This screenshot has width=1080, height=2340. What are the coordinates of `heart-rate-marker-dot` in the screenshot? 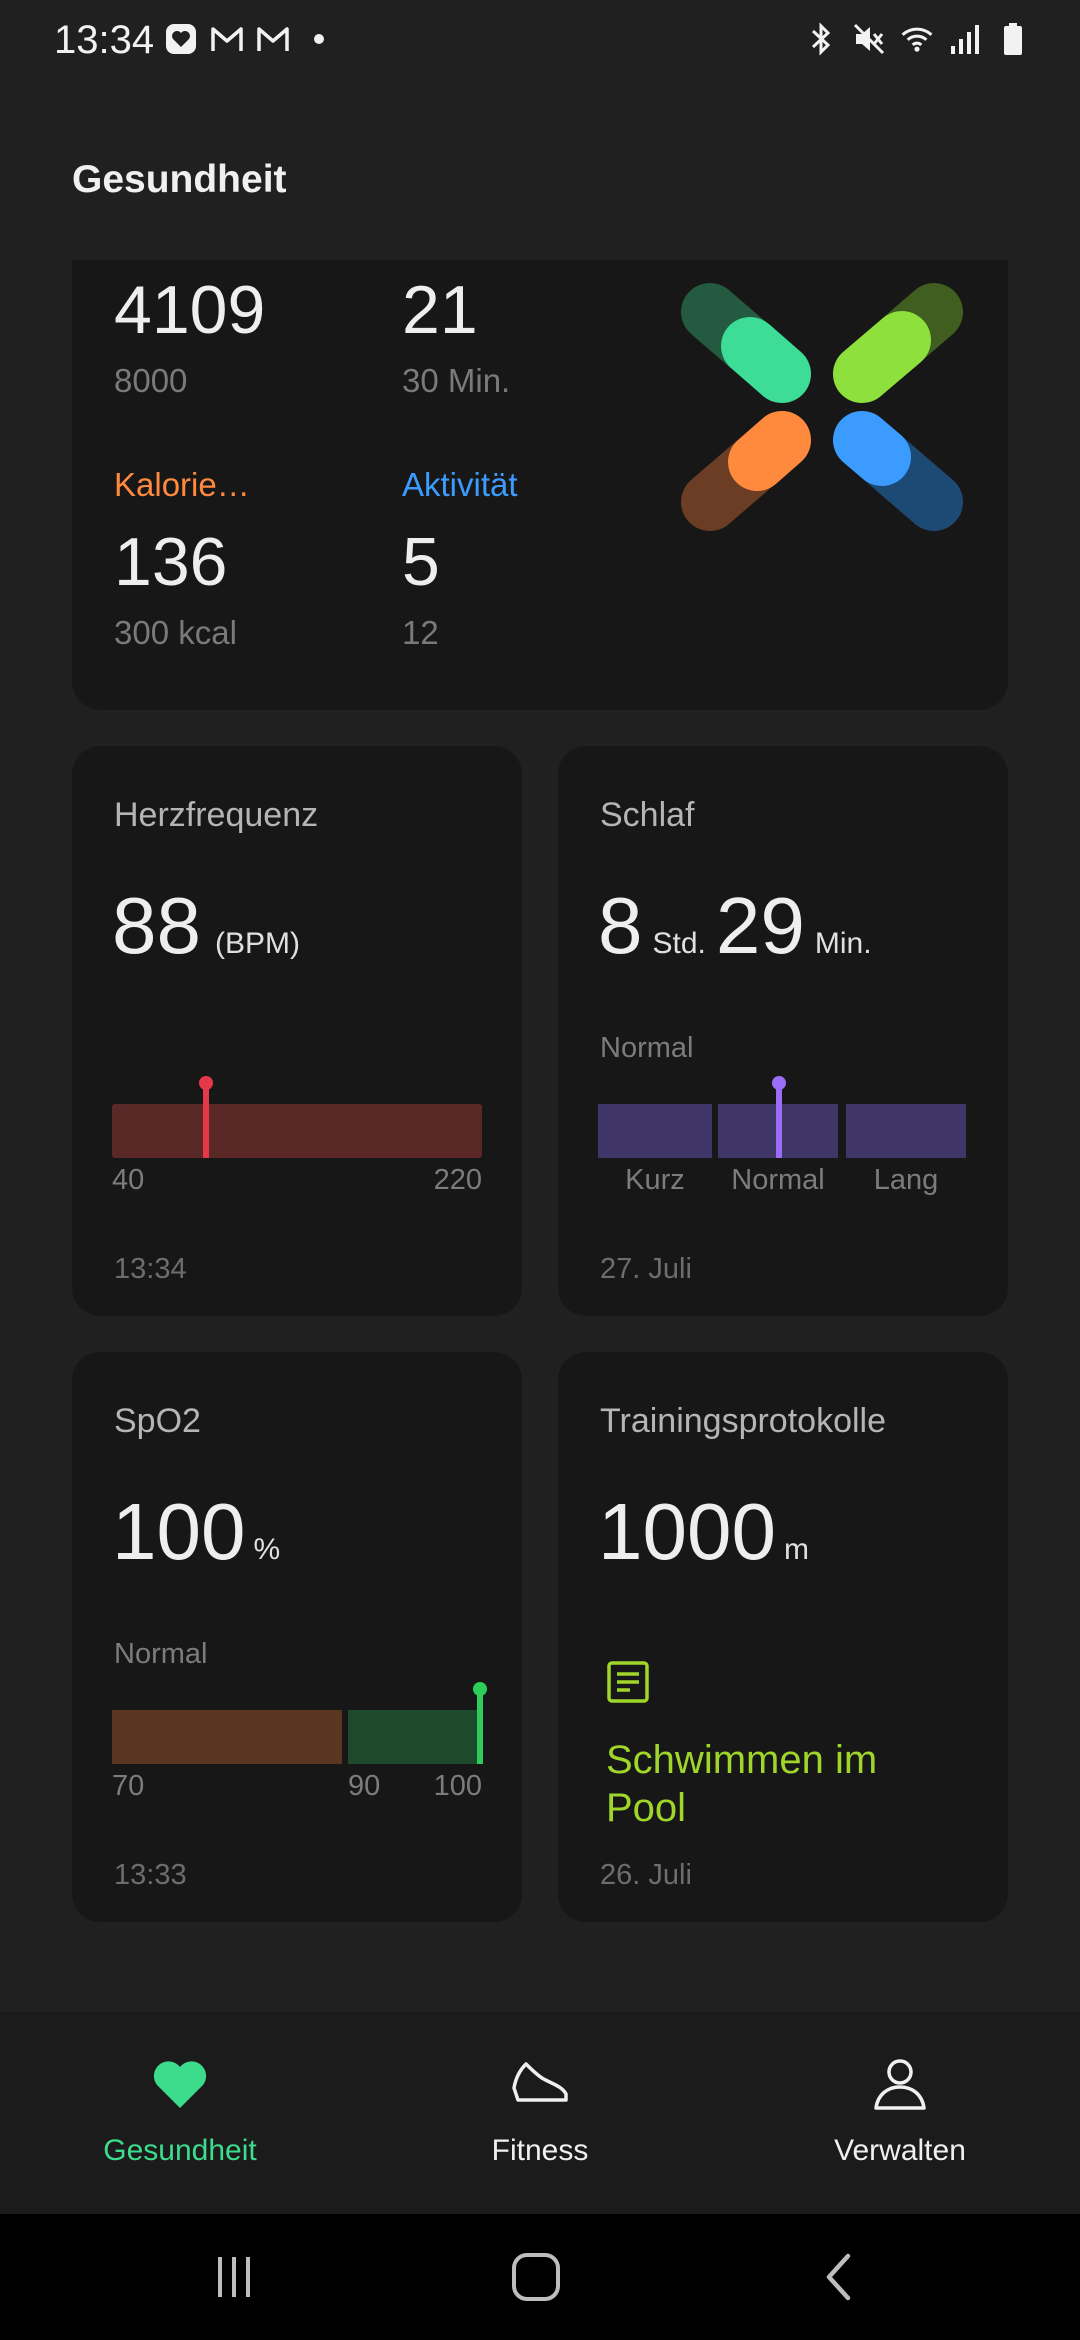 It's located at (206, 1083).